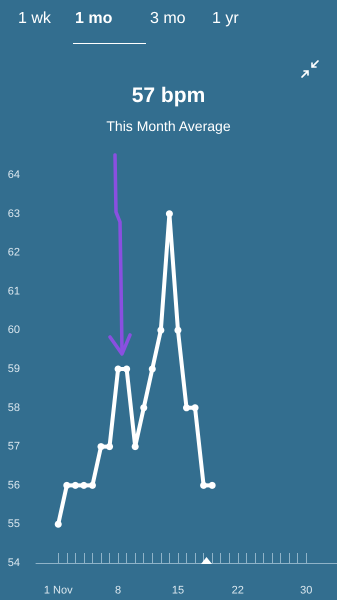  What do you see at coordinates (14, 408) in the screenshot?
I see `y-tick-label: 58` at bounding box center [14, 408].